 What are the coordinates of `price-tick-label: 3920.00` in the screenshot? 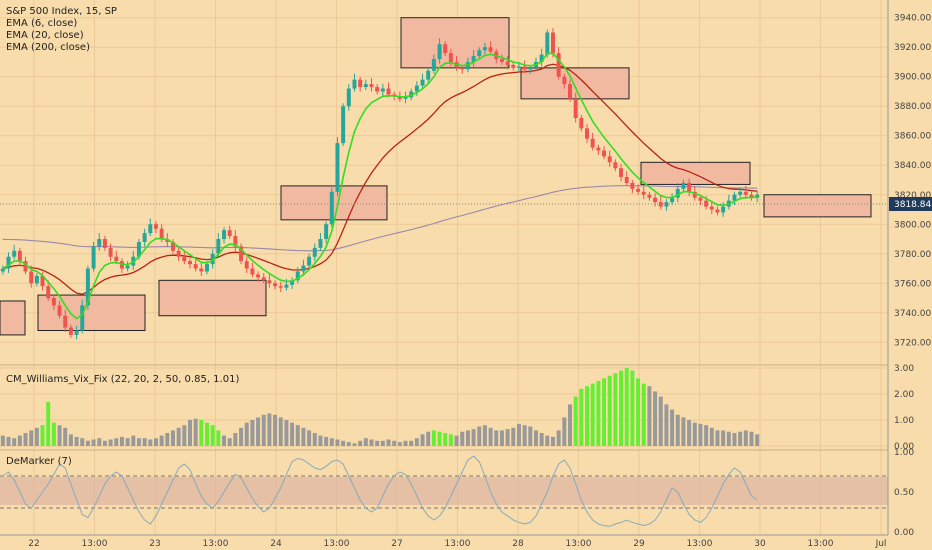 It's located at (912, 48).